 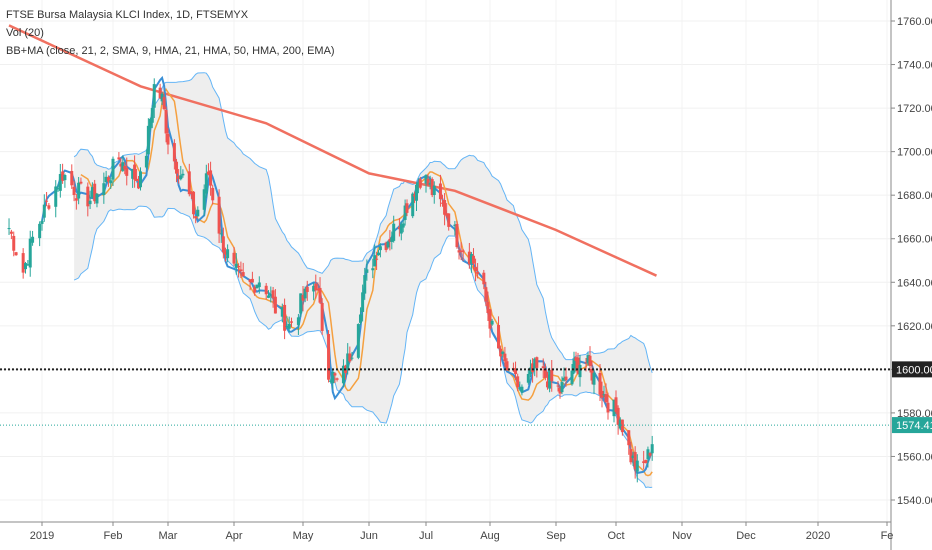 What do you see at coordinates (746, 536) in the screenshot?
I see `x-tick-label: Dec` at bounding box center [746, 536].